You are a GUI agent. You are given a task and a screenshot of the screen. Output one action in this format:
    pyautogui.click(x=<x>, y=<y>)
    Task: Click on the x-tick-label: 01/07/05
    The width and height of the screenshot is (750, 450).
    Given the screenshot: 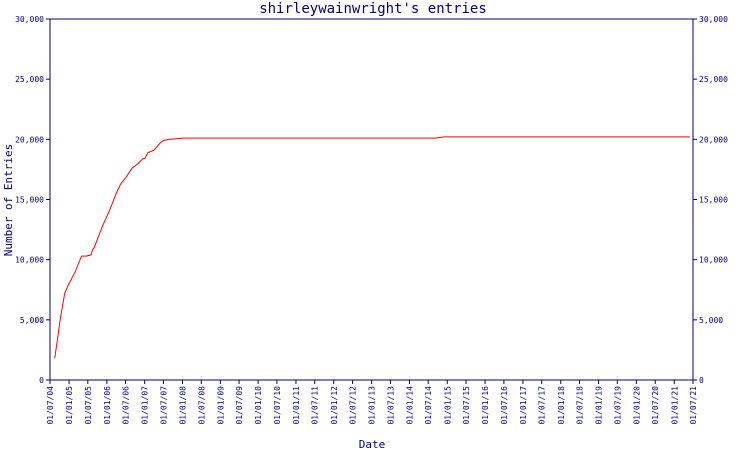 What is the action you would take?
    pyautogui.click(x=88, y=405)
    